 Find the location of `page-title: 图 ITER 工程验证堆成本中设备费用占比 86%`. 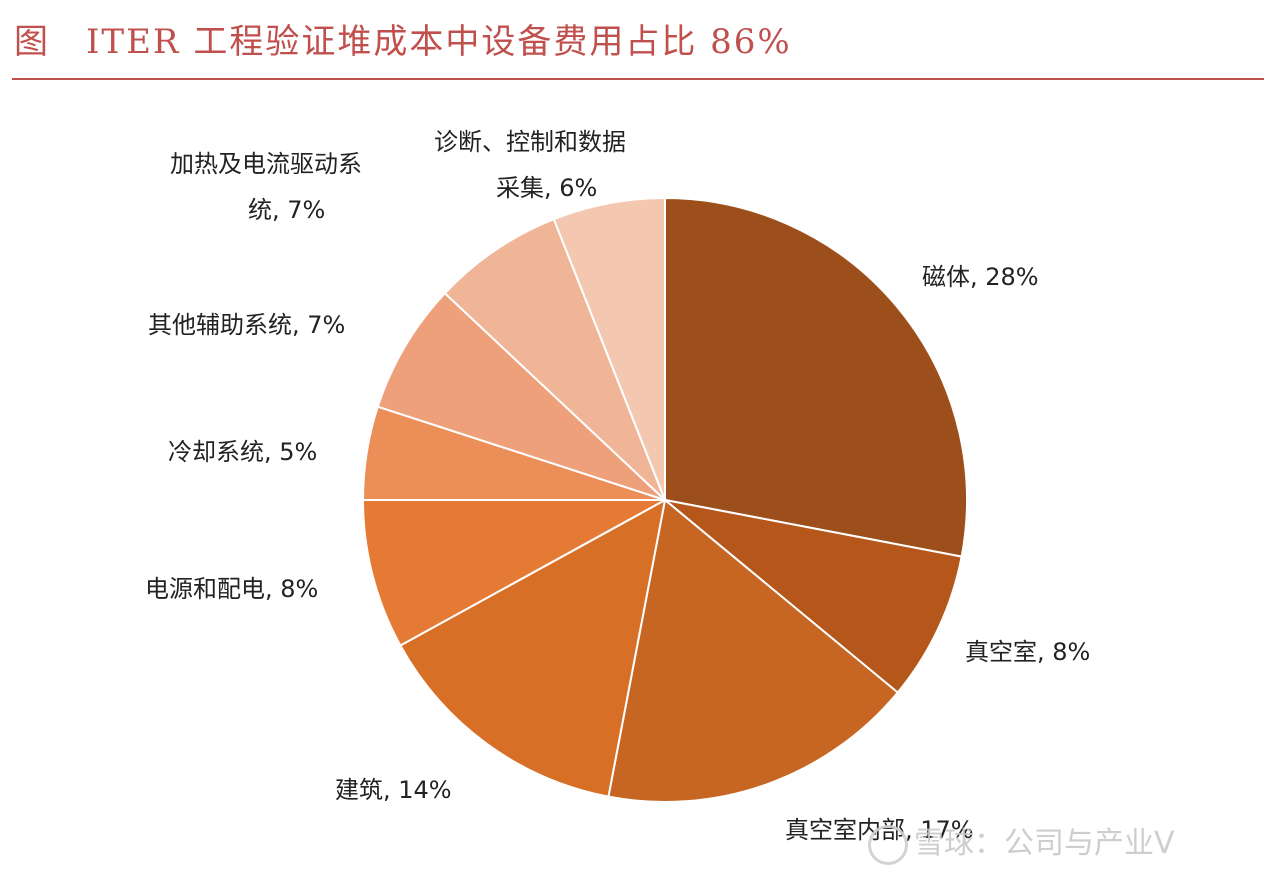

page-title: 图 ITER 工程验证堆成本中设备费用占比 86% is located at coordinates (403, 42).